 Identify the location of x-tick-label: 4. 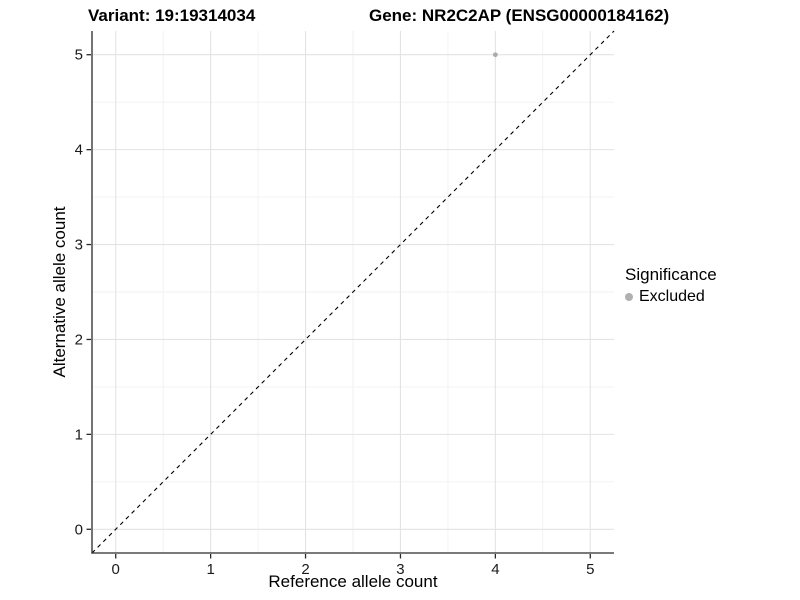
(495, 569).